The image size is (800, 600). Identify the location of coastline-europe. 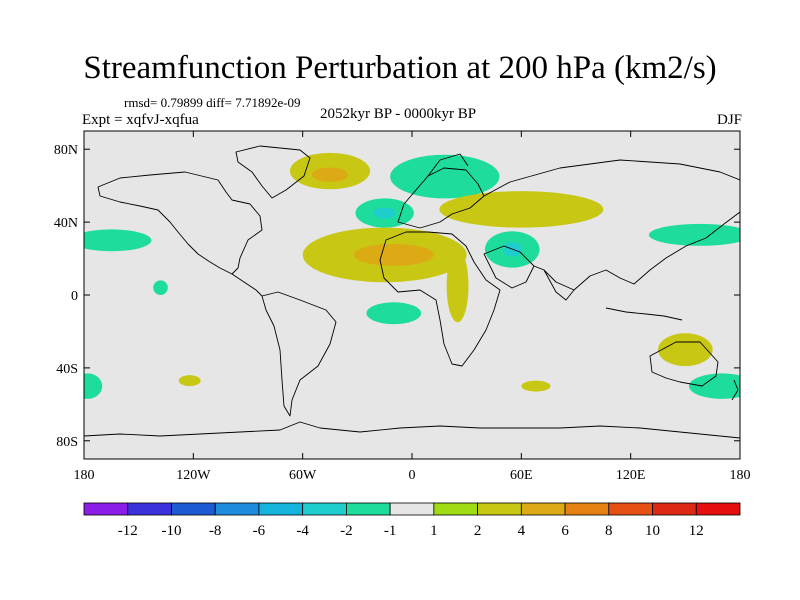
(441, 198).